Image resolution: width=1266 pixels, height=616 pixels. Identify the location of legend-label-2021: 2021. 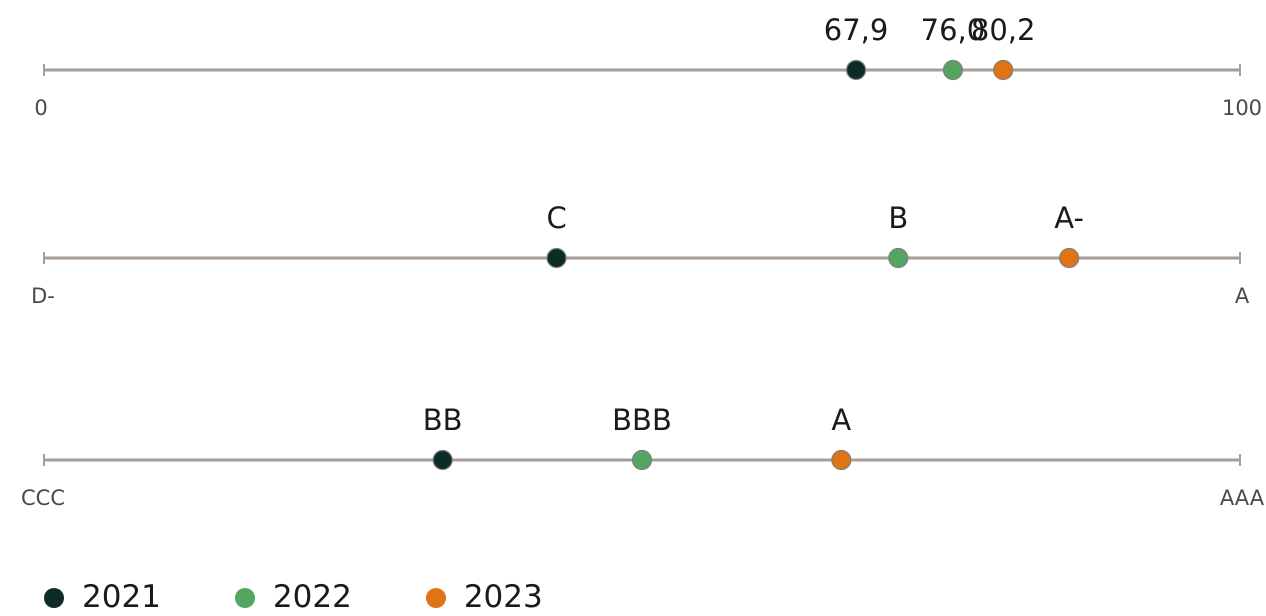
(121, 597).